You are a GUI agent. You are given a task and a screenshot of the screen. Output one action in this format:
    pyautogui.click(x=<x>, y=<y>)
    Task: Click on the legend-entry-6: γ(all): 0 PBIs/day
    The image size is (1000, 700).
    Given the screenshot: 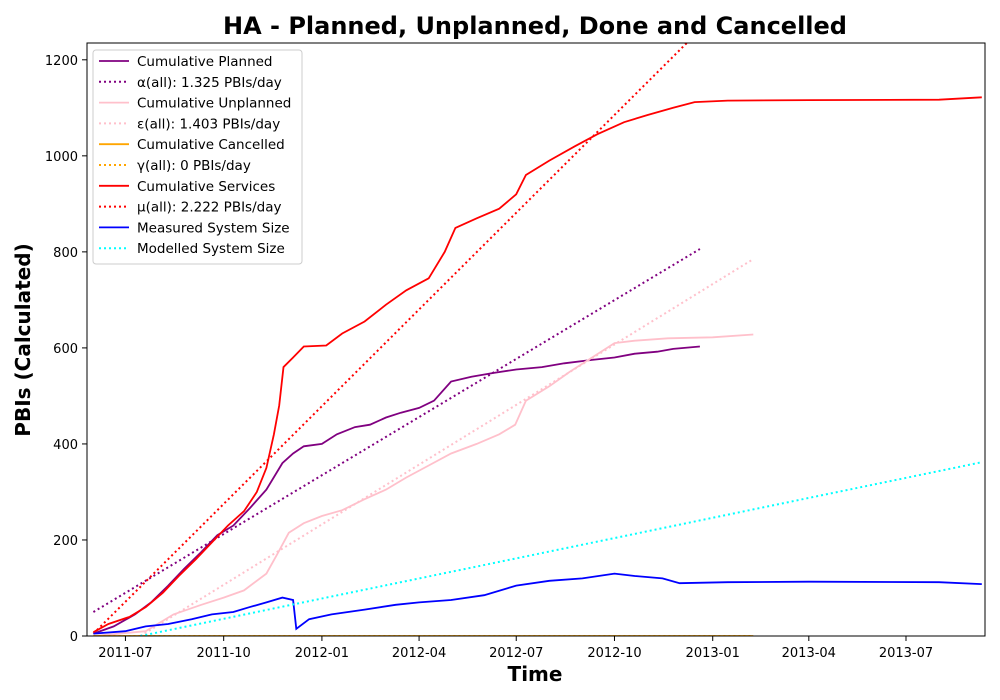 What is the action you would take?
    pyautogui.click(x=194, y=166)
    